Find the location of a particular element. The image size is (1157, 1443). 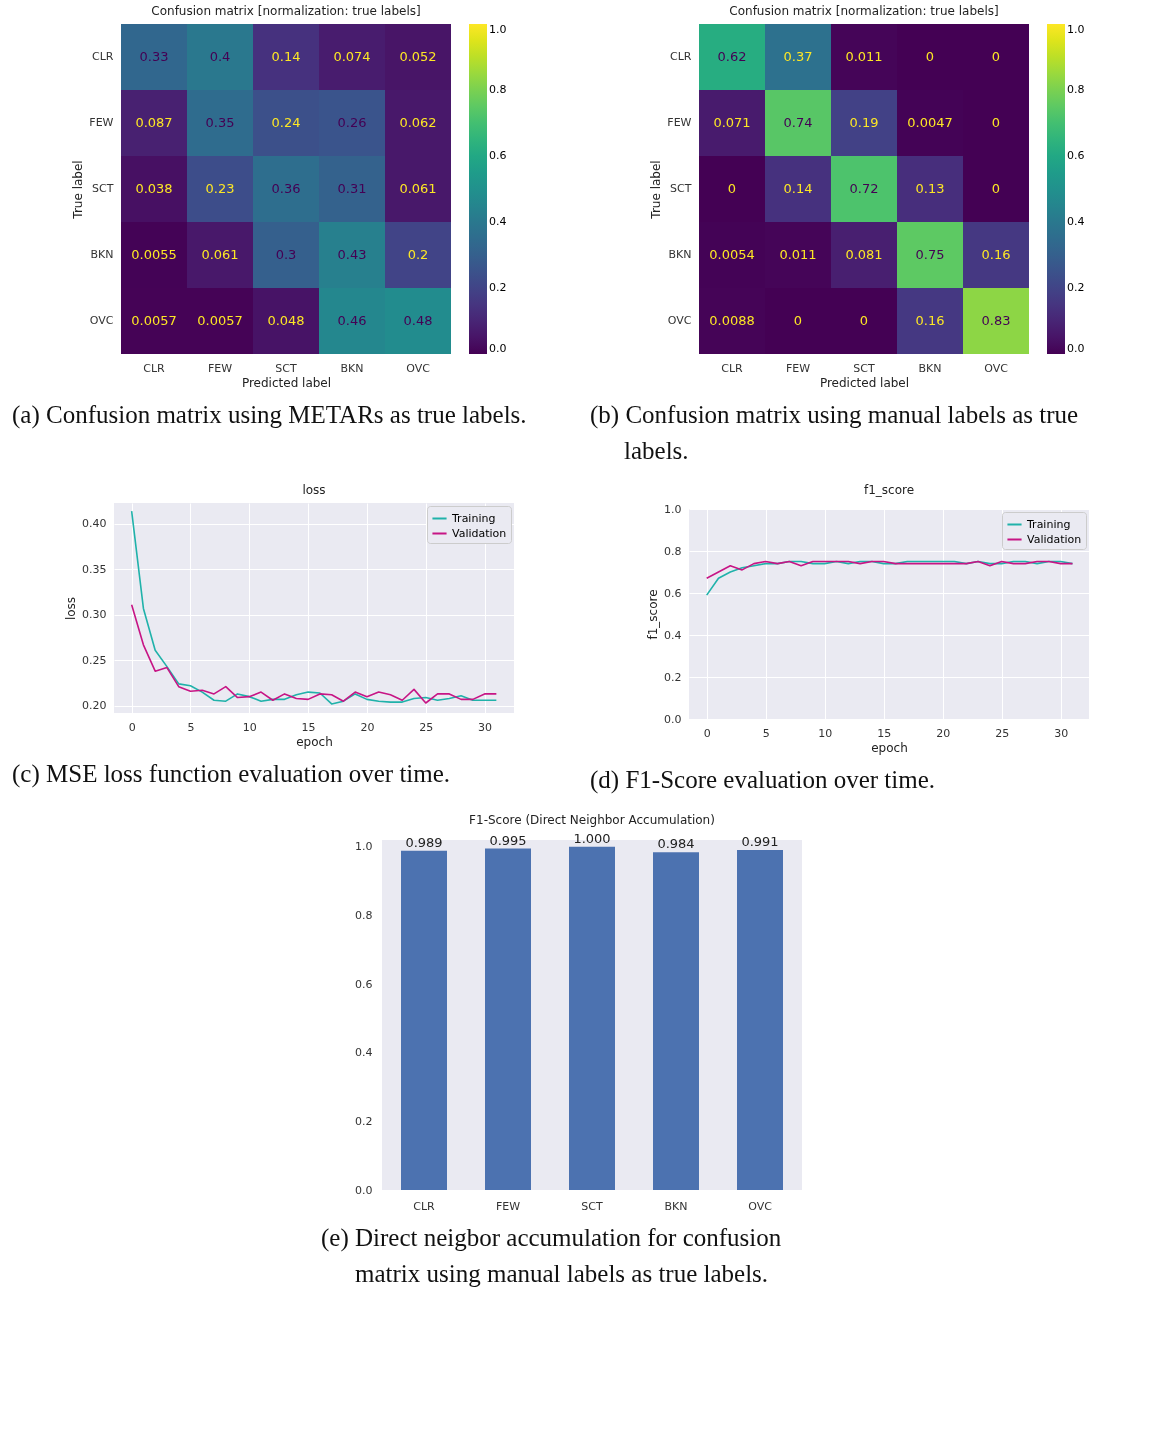

data-label: 0.0054 is located at coordinates (732, 254).